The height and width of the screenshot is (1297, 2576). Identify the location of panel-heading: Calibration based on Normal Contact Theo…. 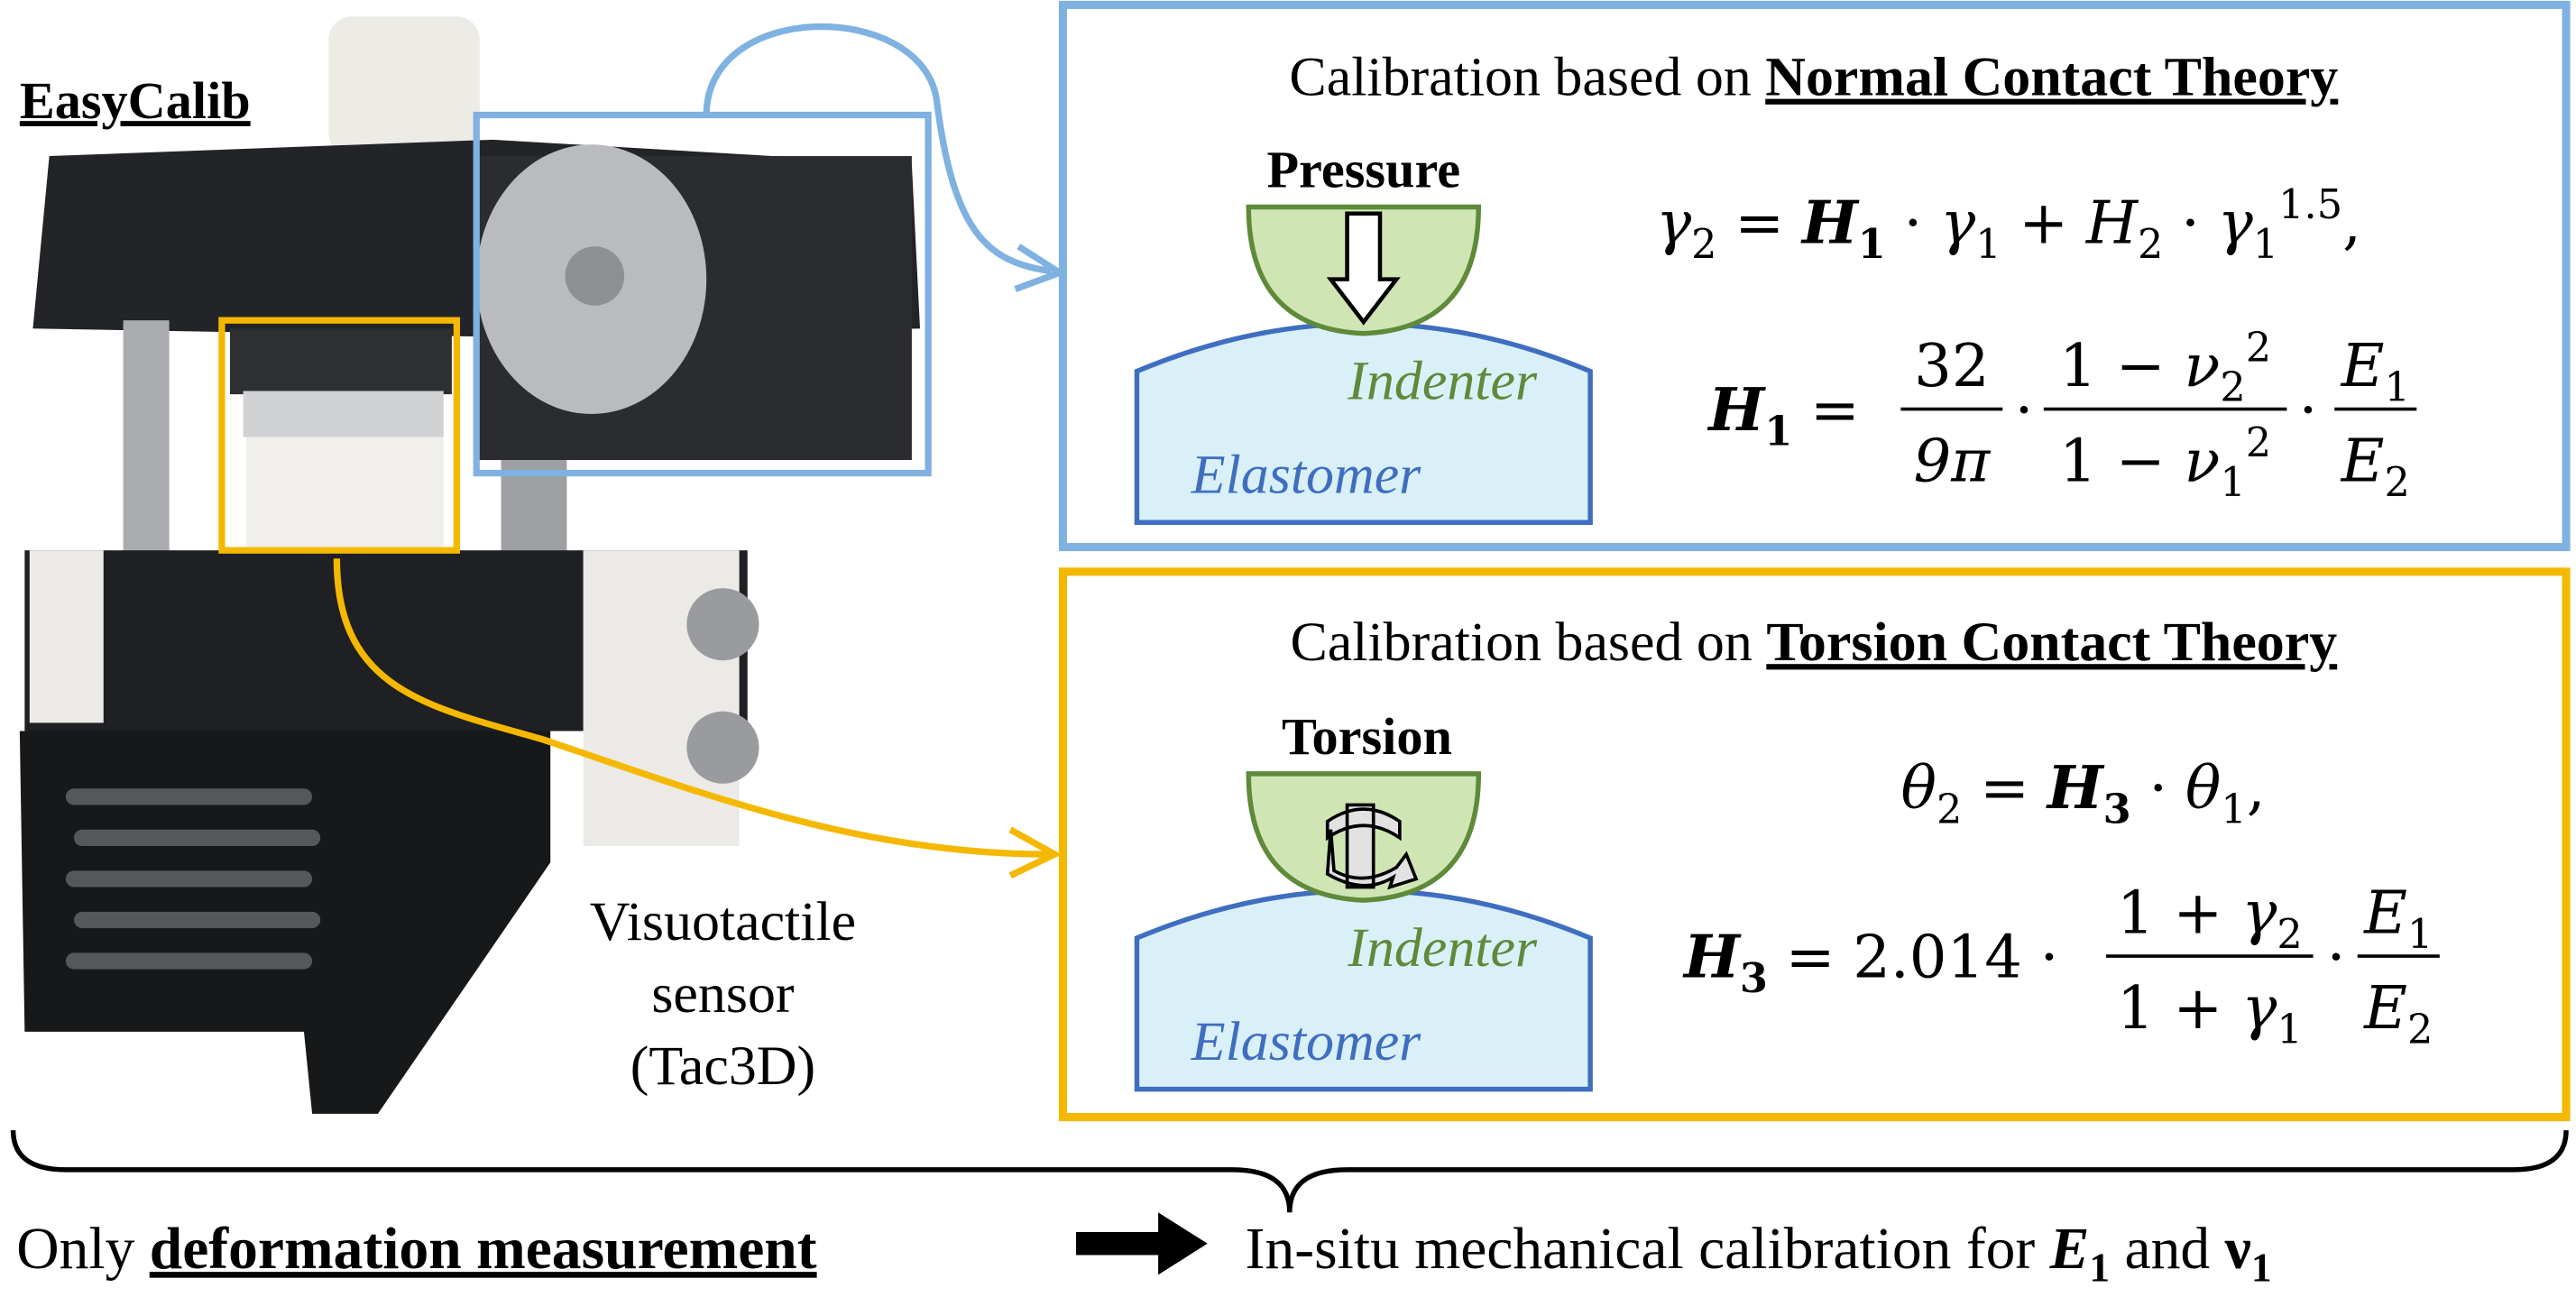
(1814, 77).